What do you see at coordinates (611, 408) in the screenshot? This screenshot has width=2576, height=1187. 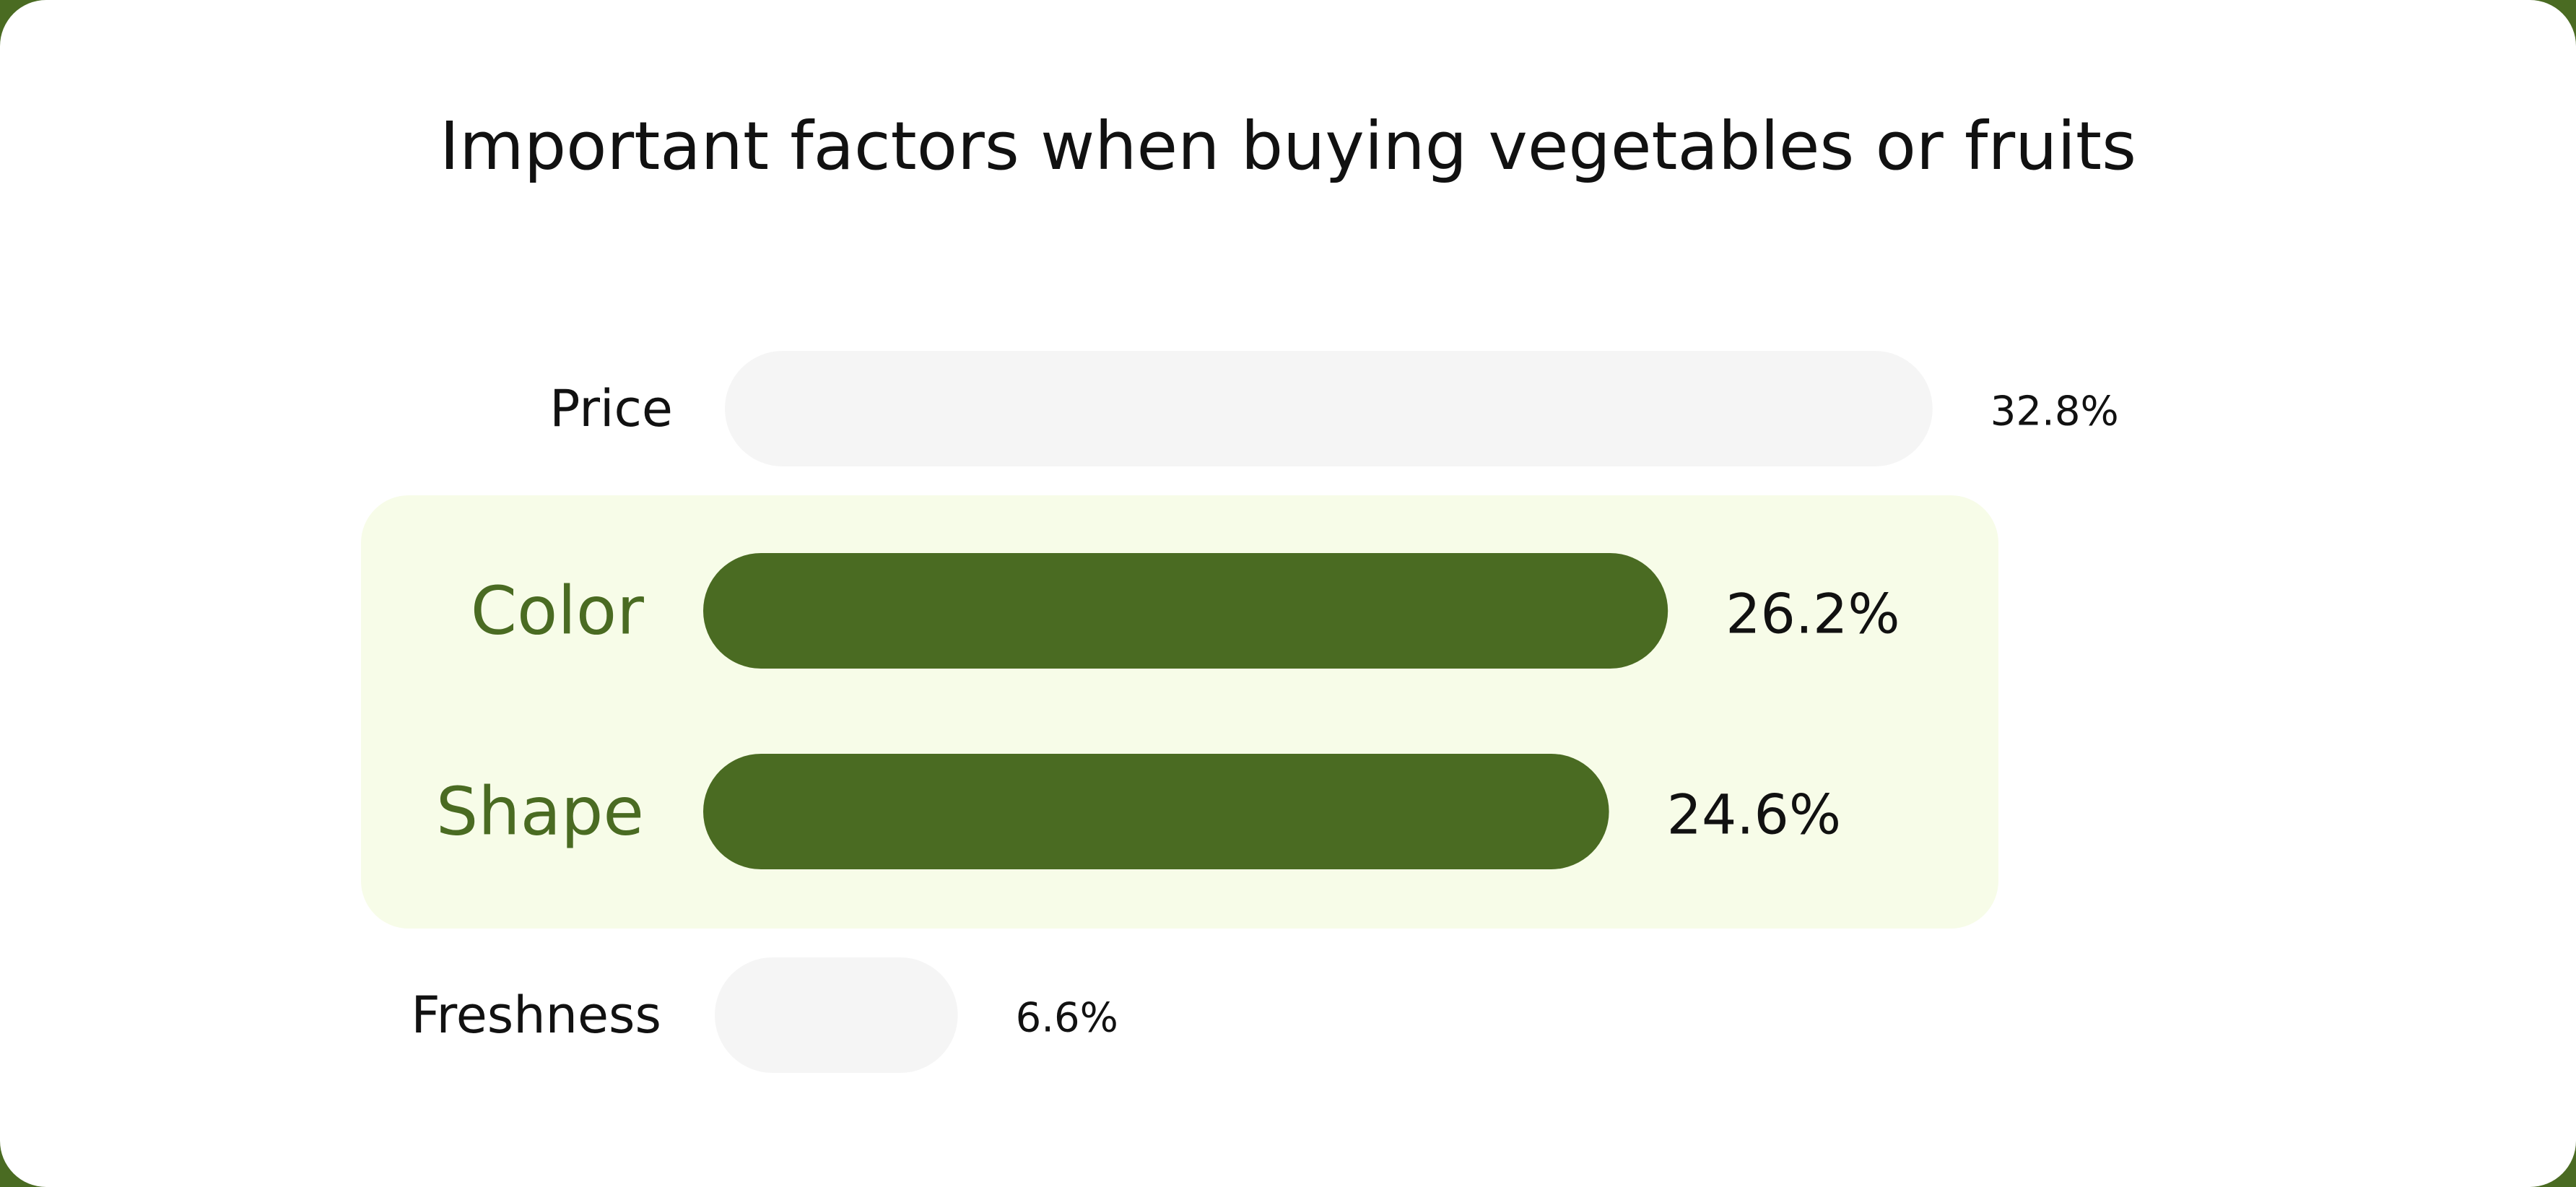 I see `category-label-price: Price` at bounding box center [611, 408].